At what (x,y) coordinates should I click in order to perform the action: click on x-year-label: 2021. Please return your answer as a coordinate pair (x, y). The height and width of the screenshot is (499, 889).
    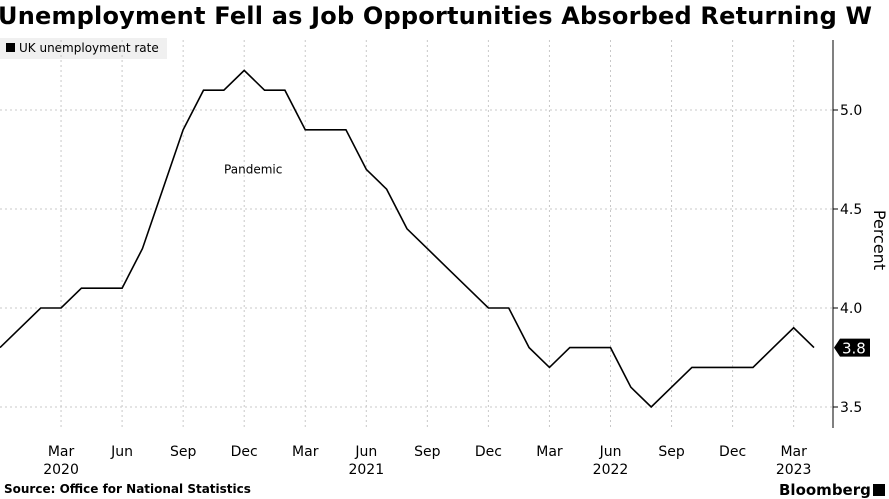
    Looking at the image, I should click on (366, 470).